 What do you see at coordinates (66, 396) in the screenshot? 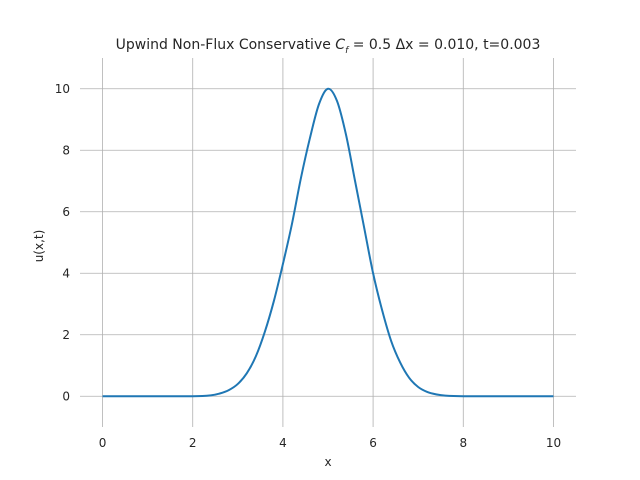
I see `y-tick-label: 0` at bounding box center [66, 396].